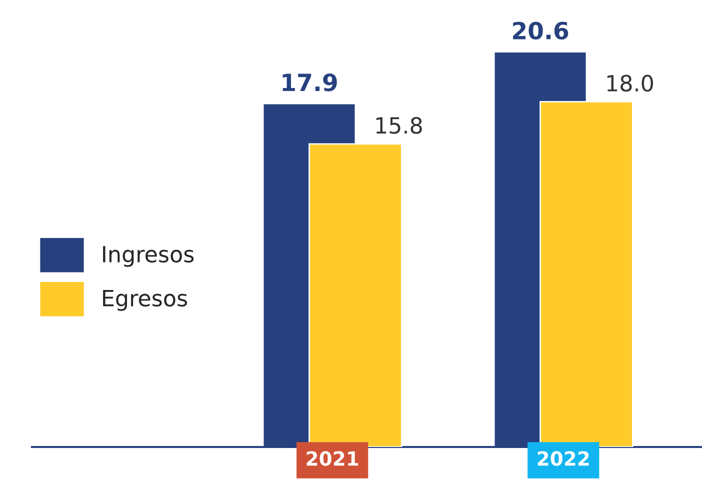  What do you see at coordinates (563, 458) in the screenshot?
I see `x-tick-label: 2022` at bounding box center [563, 458].